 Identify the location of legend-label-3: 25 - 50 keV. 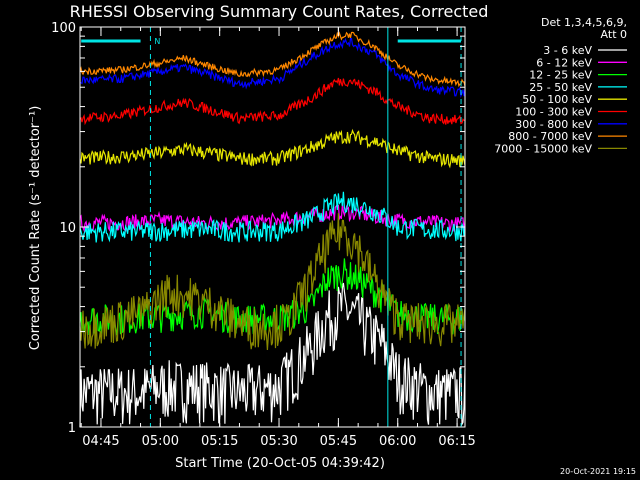
(560, 87).